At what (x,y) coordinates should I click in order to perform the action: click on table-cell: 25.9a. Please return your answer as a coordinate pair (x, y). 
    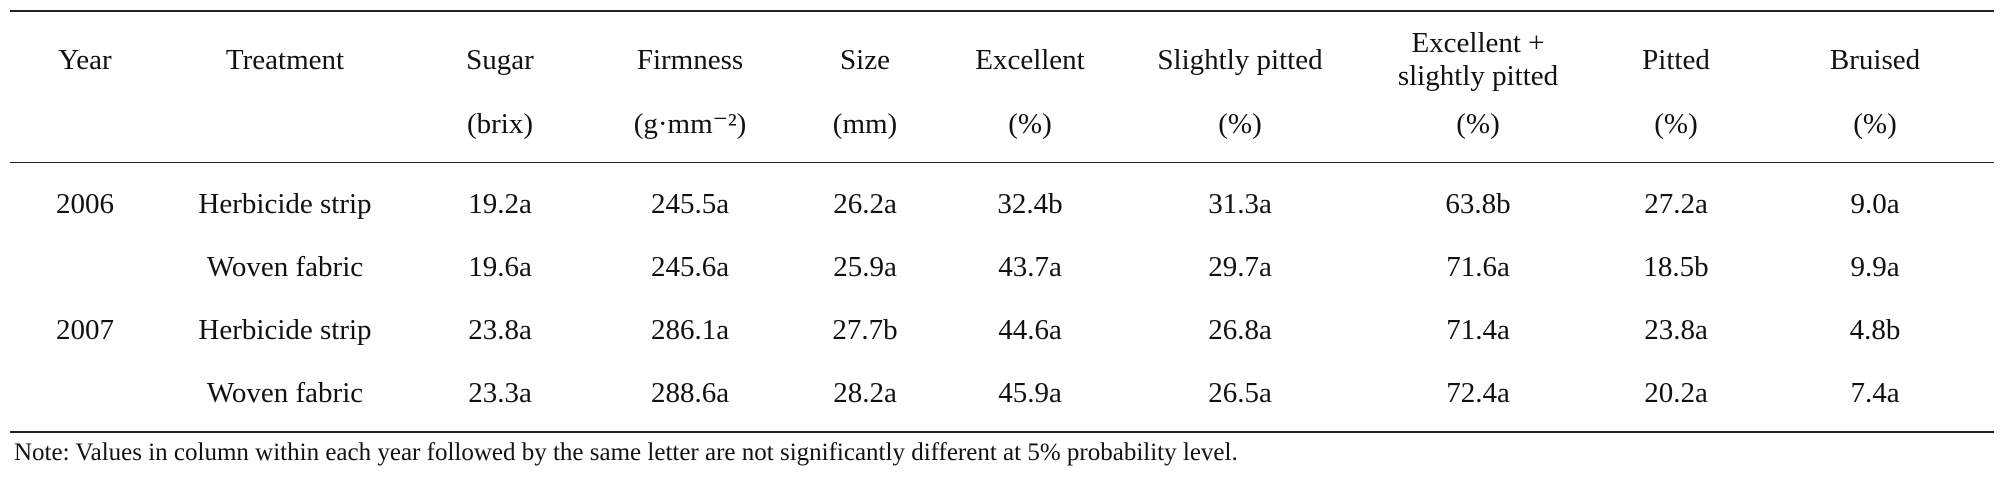
    Looking at the image, I should click on (865, 267).